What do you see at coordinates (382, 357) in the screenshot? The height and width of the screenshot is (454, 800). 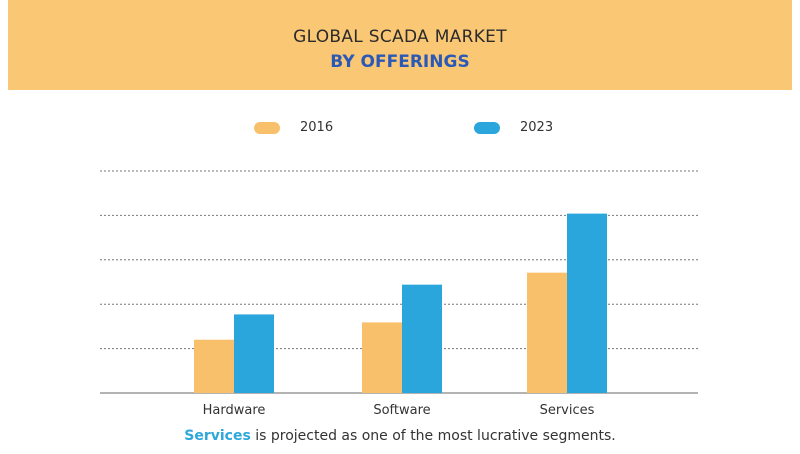 I see `bar-software-2016` at bounding box center [382, 357].